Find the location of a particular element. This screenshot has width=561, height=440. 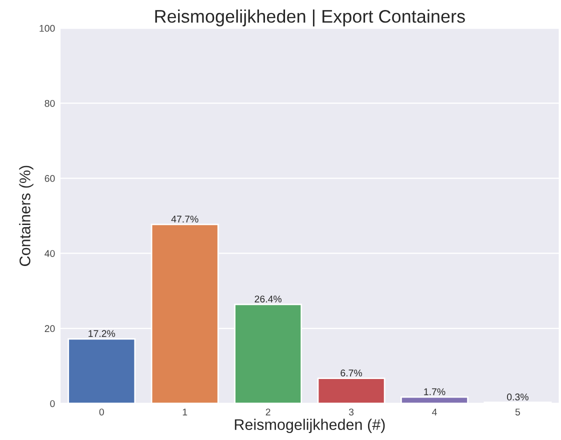

x-tick-label: 3 is located at coordinates (351, 412).